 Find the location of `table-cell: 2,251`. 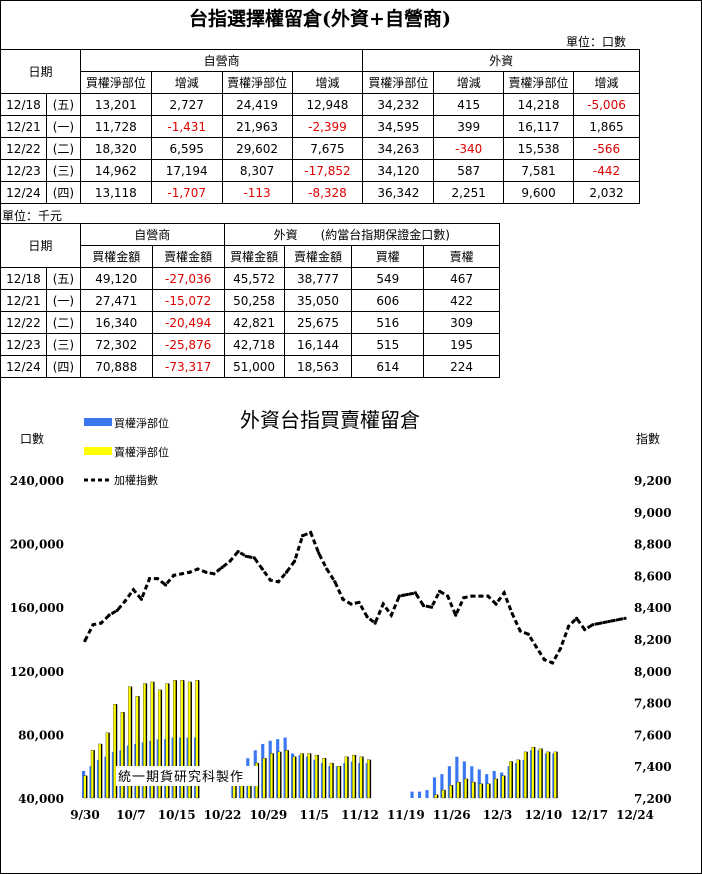

table-cell: 2,251 is located at coordinates (469, 192).